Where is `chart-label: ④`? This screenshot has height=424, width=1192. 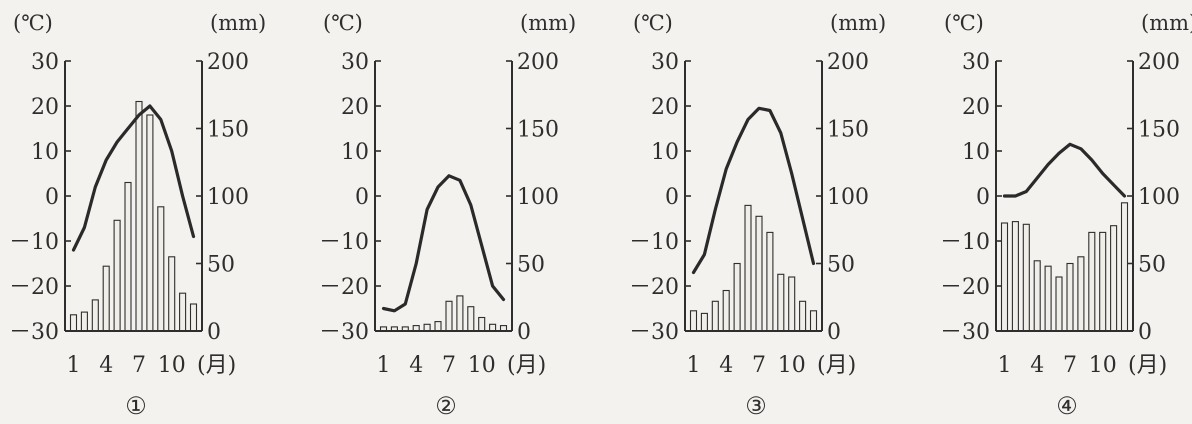 chart-label: ④ is located at coordinates (1067, 406).